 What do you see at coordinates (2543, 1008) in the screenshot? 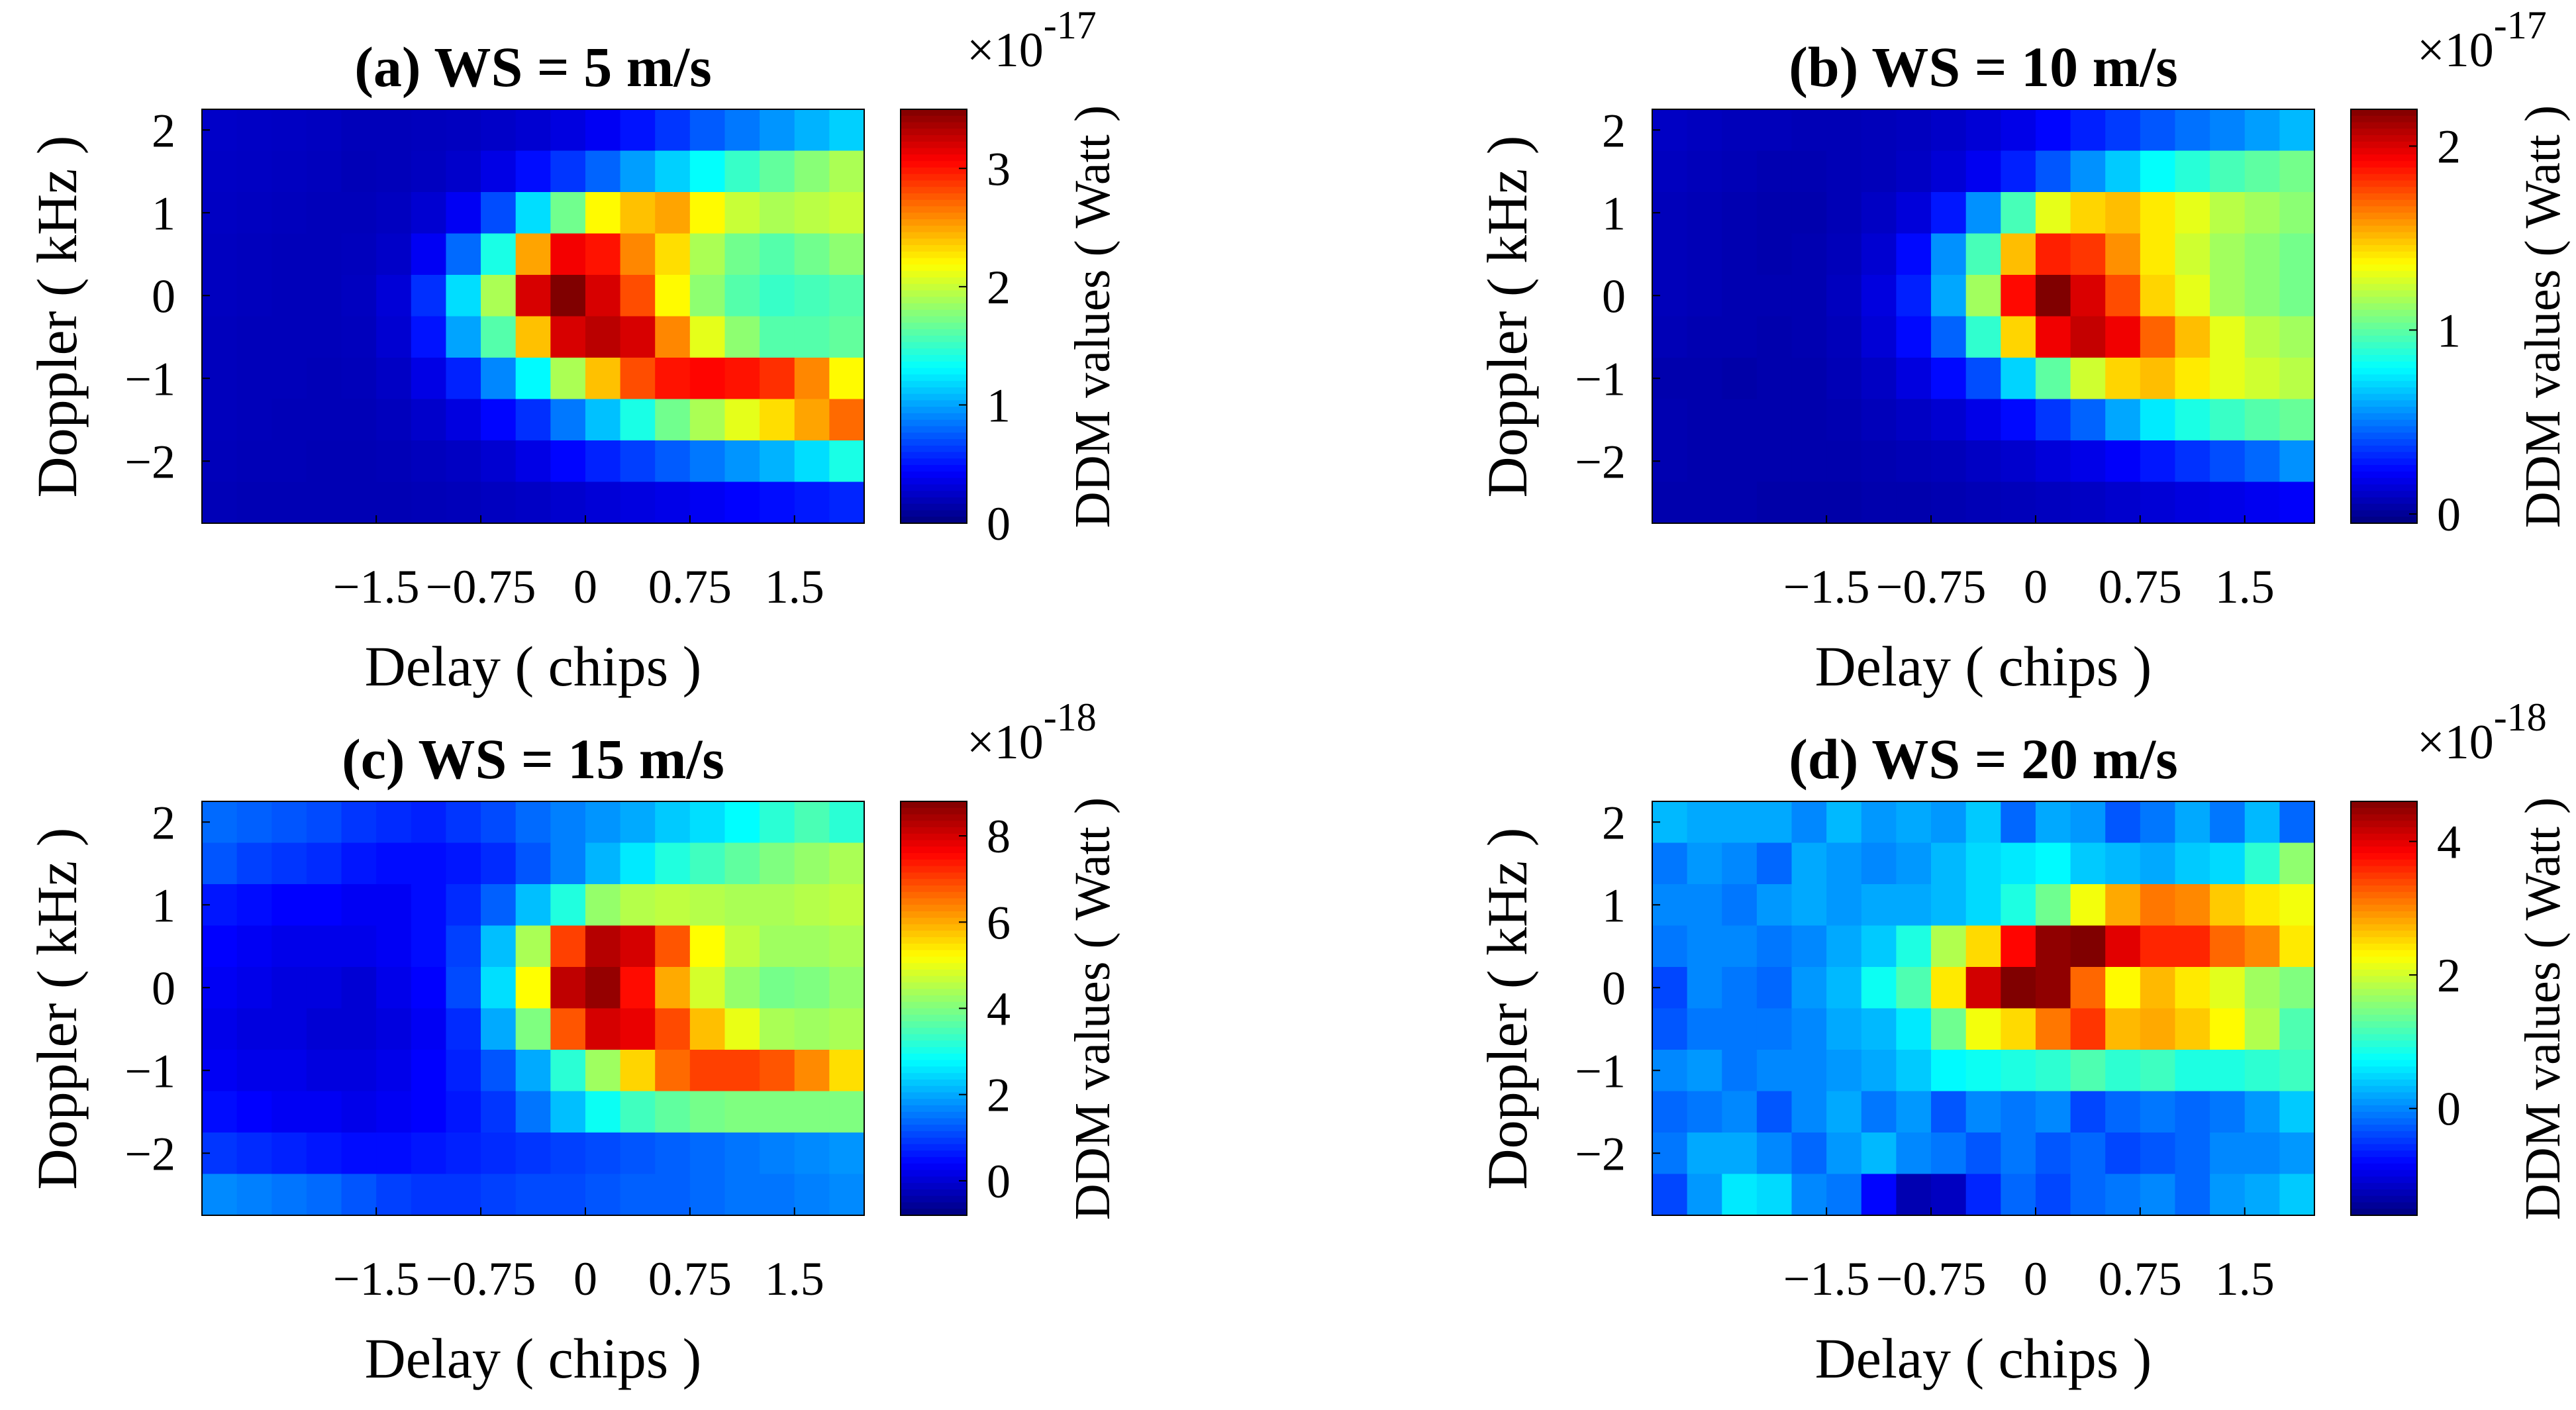
I see `colorbar-label: DDM values ( Watt )` at bounding box center [2543, 1008].